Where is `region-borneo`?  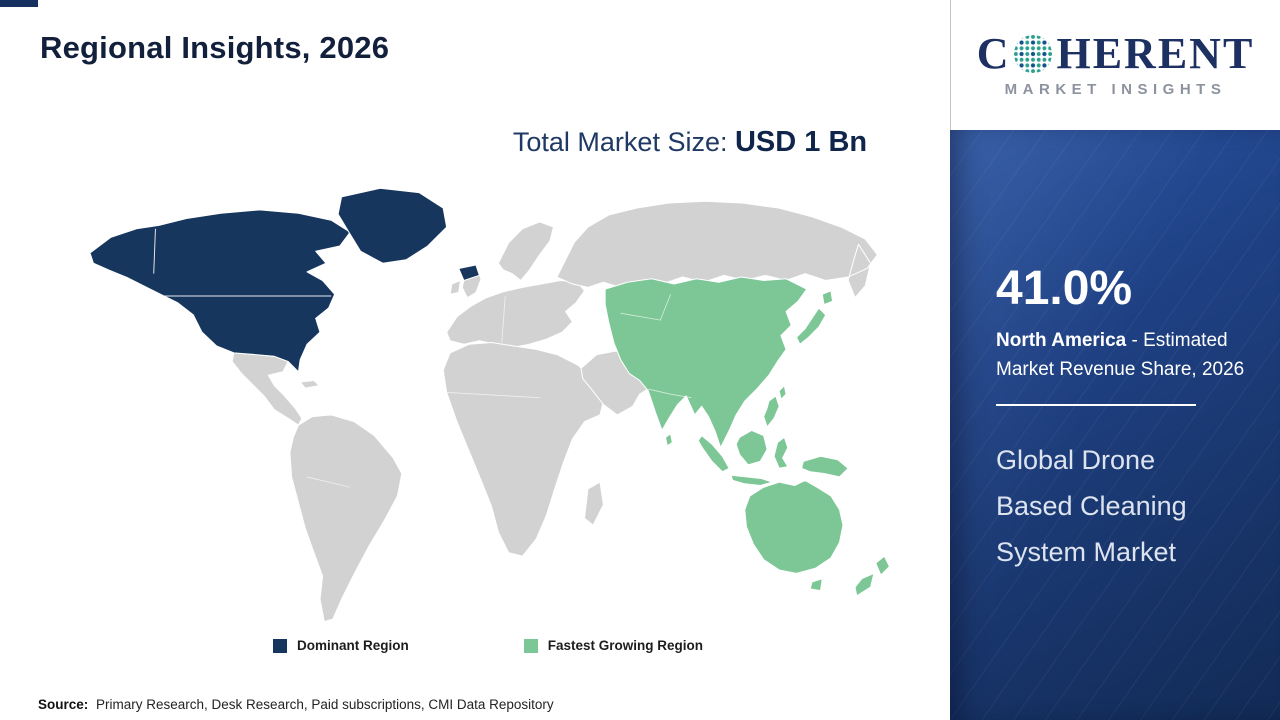
region-borneo is located at coordinates (751, 447).